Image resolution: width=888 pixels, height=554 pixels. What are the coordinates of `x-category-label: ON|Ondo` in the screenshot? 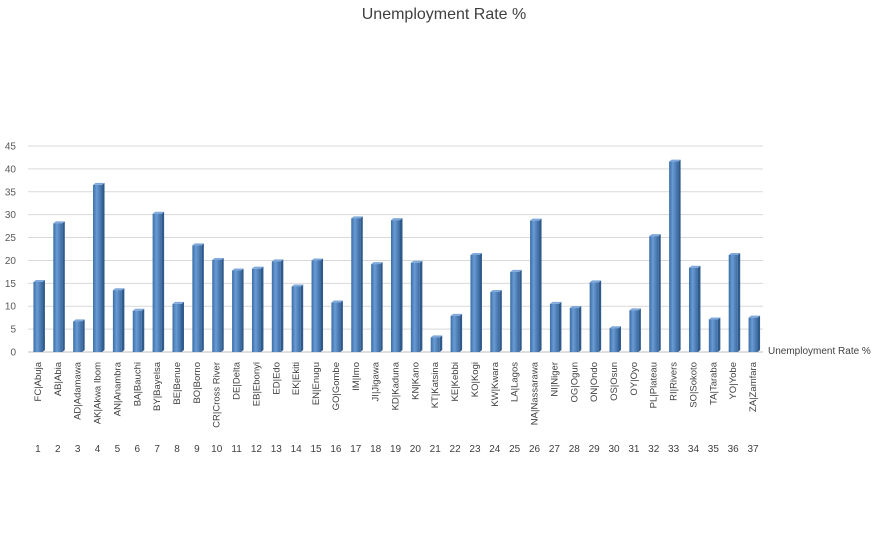 It's located at (594, 382).